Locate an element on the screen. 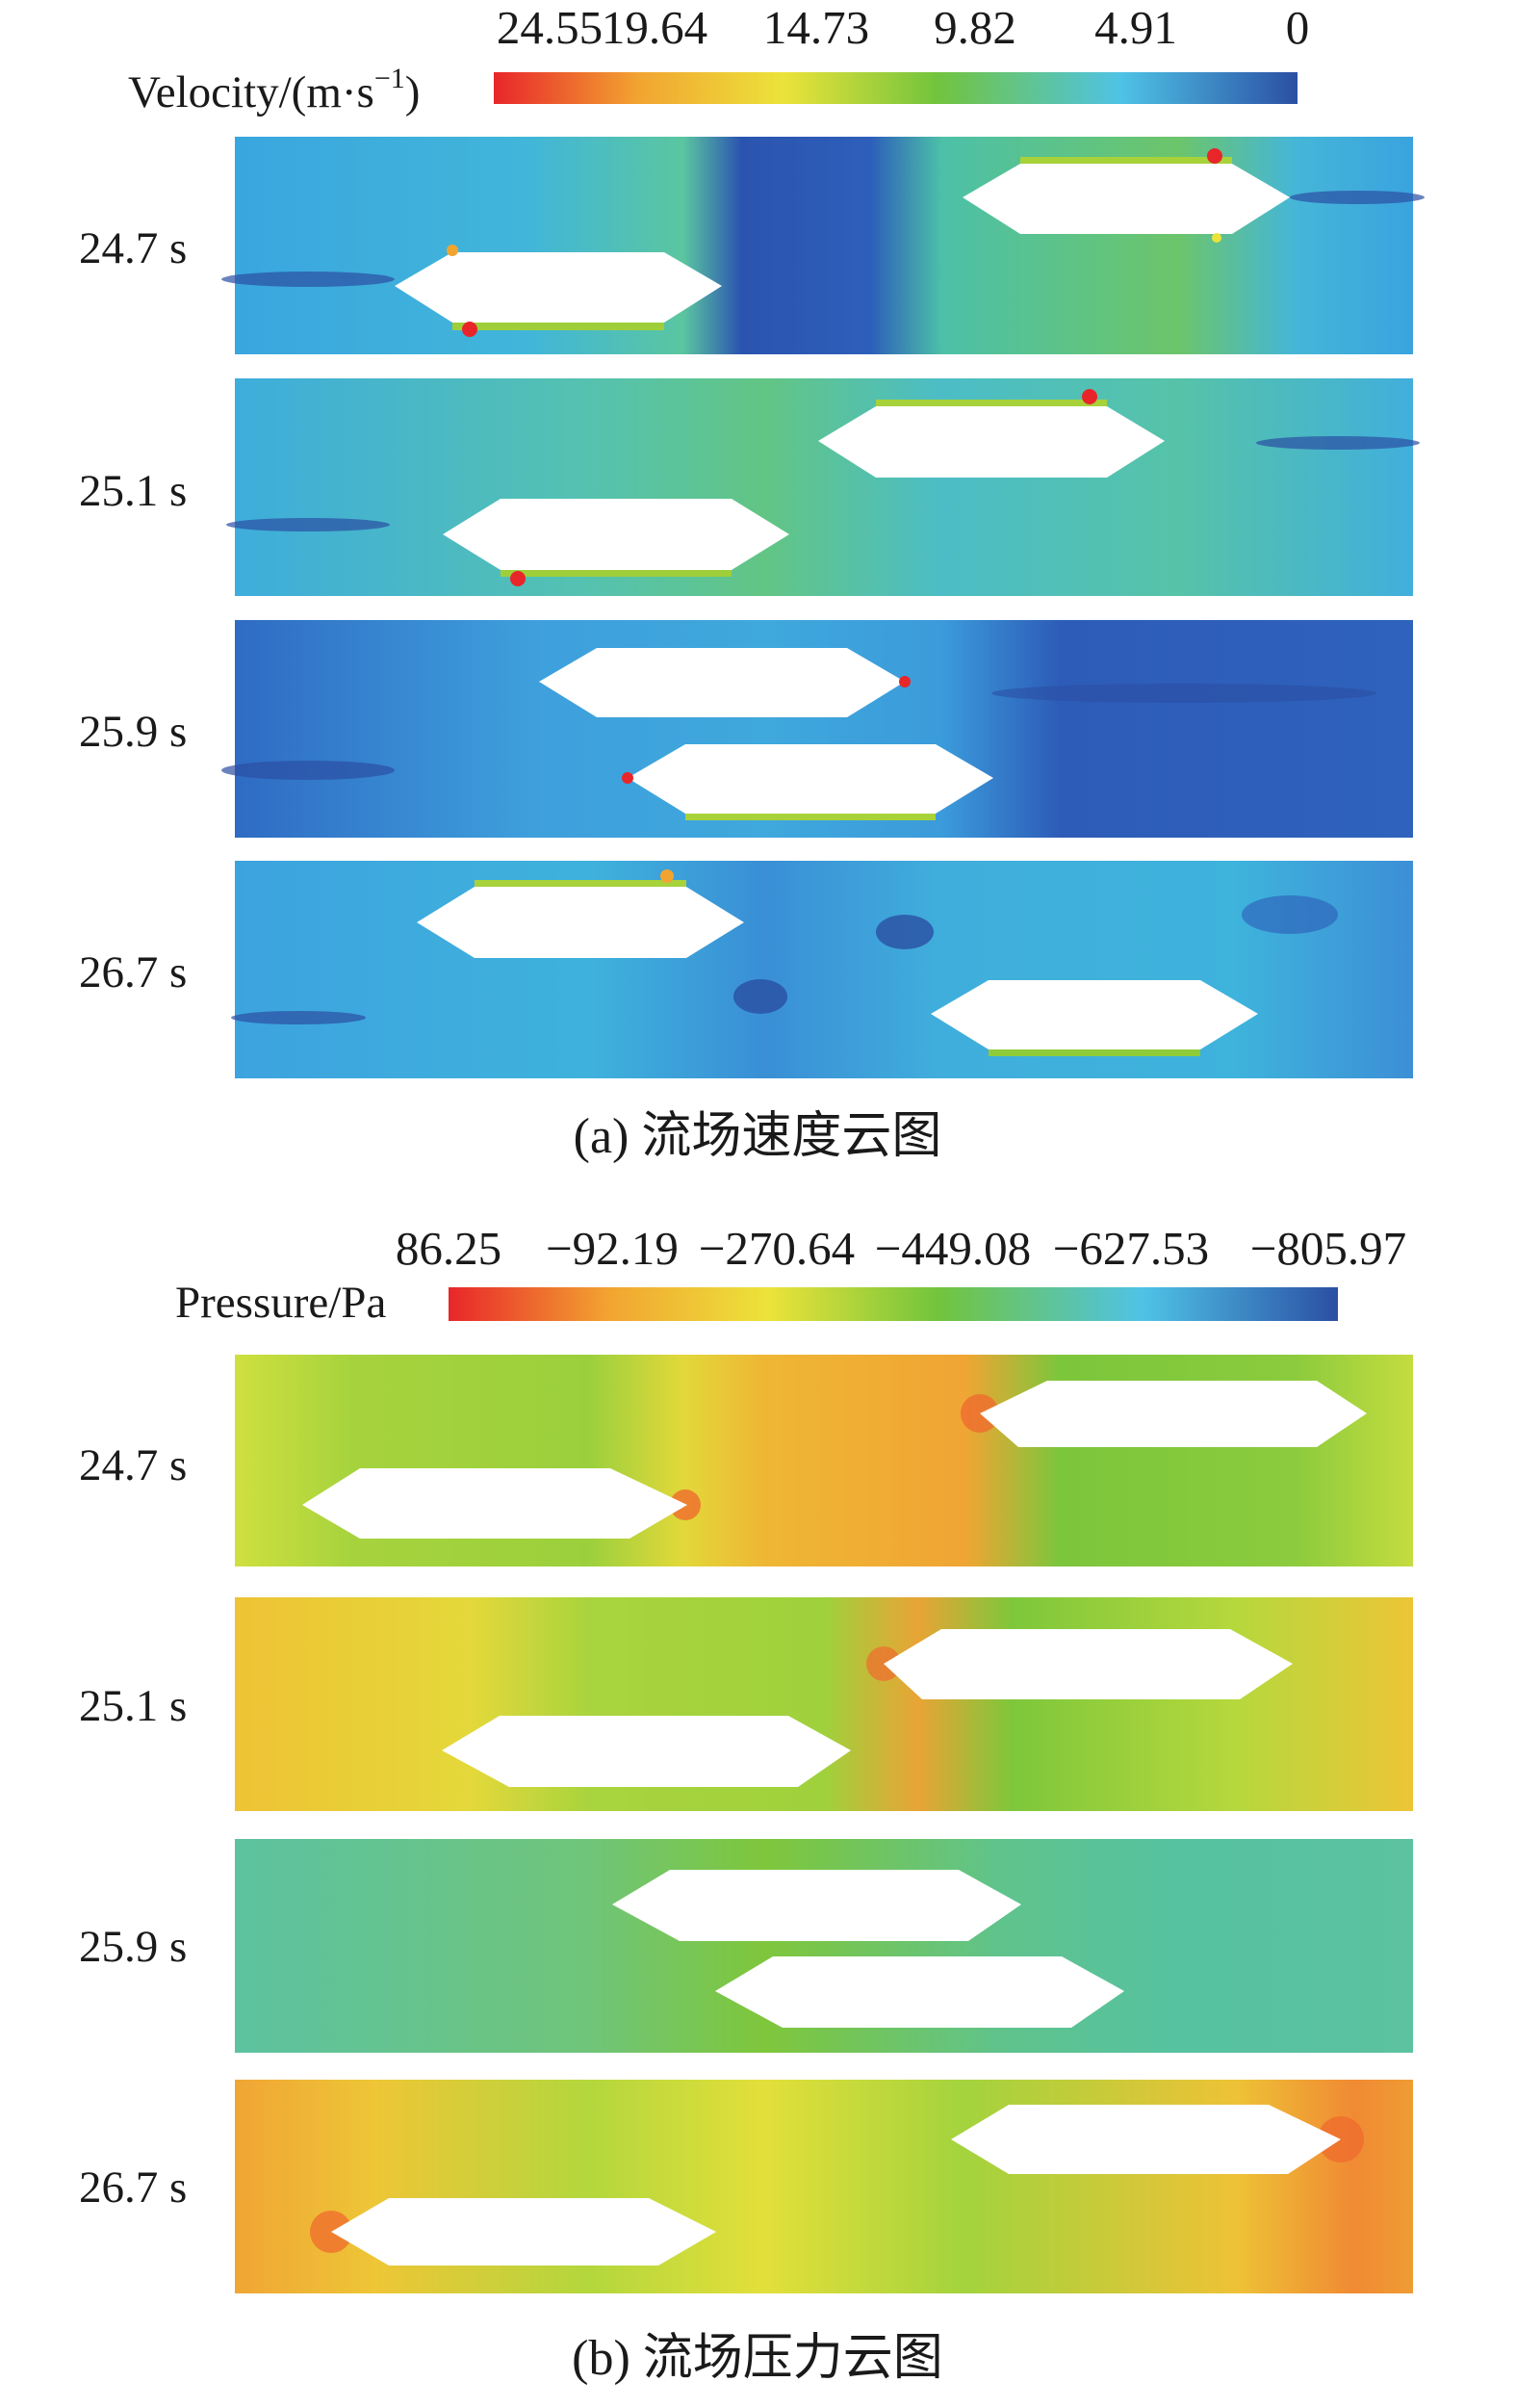 This screenshot has width=1516, height=2408. pressure-caption: (b) 流场压力云图 is located at coordinates (757, 2358).